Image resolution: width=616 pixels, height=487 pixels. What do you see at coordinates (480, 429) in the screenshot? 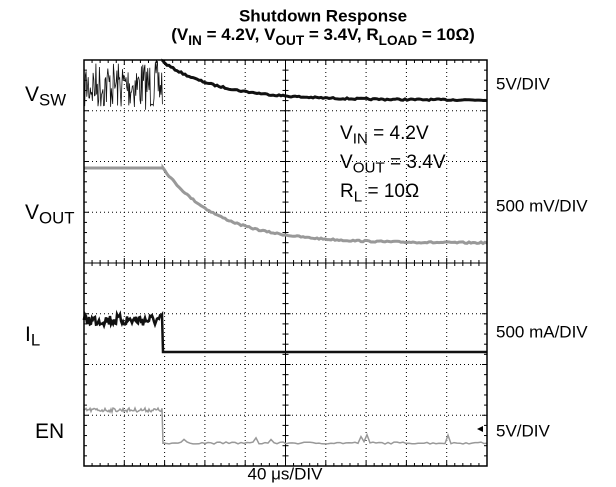
I see `trigger-marker` at bounding box center [480, 429].